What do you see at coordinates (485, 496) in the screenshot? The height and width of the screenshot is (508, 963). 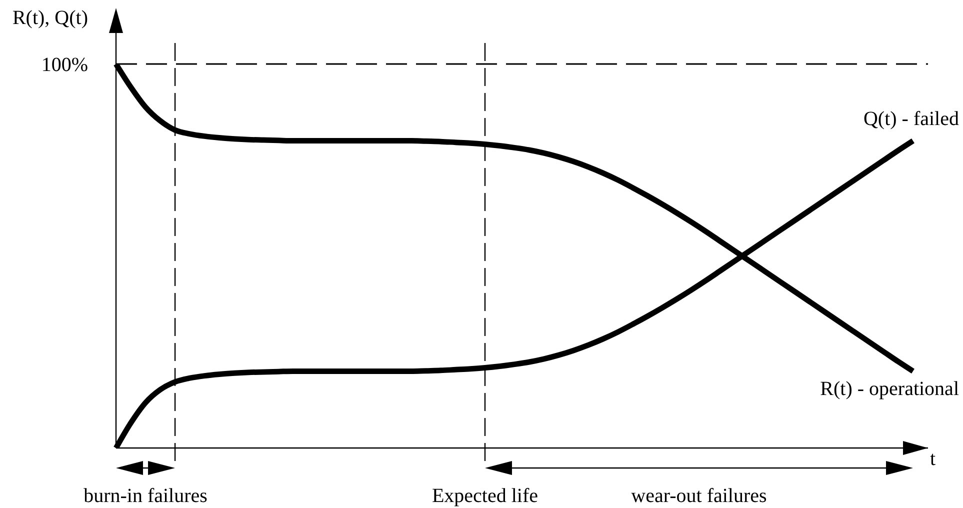 I see `text: Expected life` at bounding box center [485, 496].